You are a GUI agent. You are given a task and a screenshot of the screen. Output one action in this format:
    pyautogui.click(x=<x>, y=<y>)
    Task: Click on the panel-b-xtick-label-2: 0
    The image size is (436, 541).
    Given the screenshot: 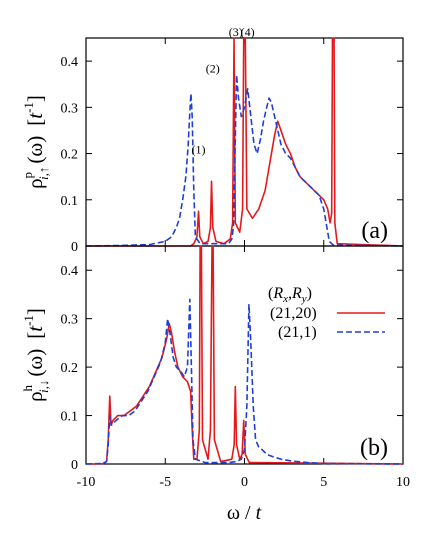 What is the action you would take?
    pyautogui.click(x=244, y=482)
    